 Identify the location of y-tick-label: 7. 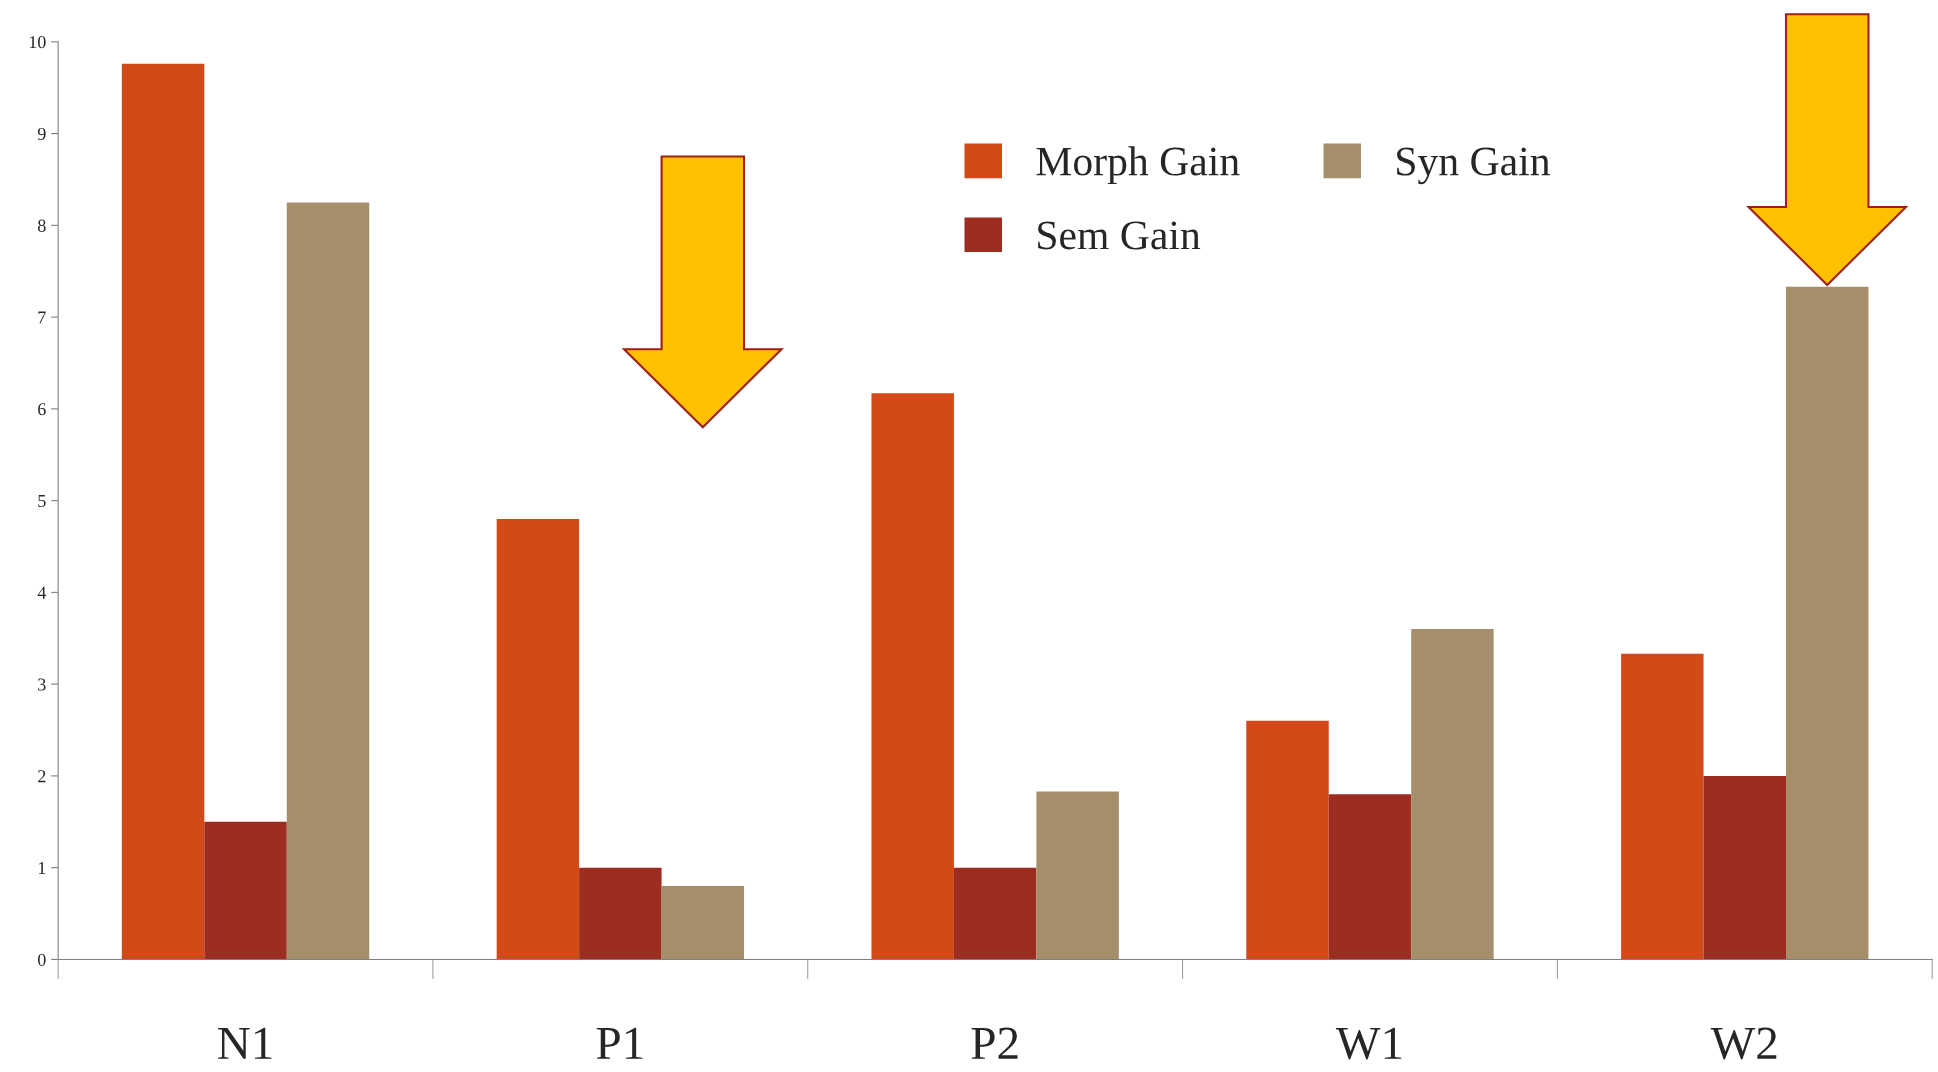
(42, 317).